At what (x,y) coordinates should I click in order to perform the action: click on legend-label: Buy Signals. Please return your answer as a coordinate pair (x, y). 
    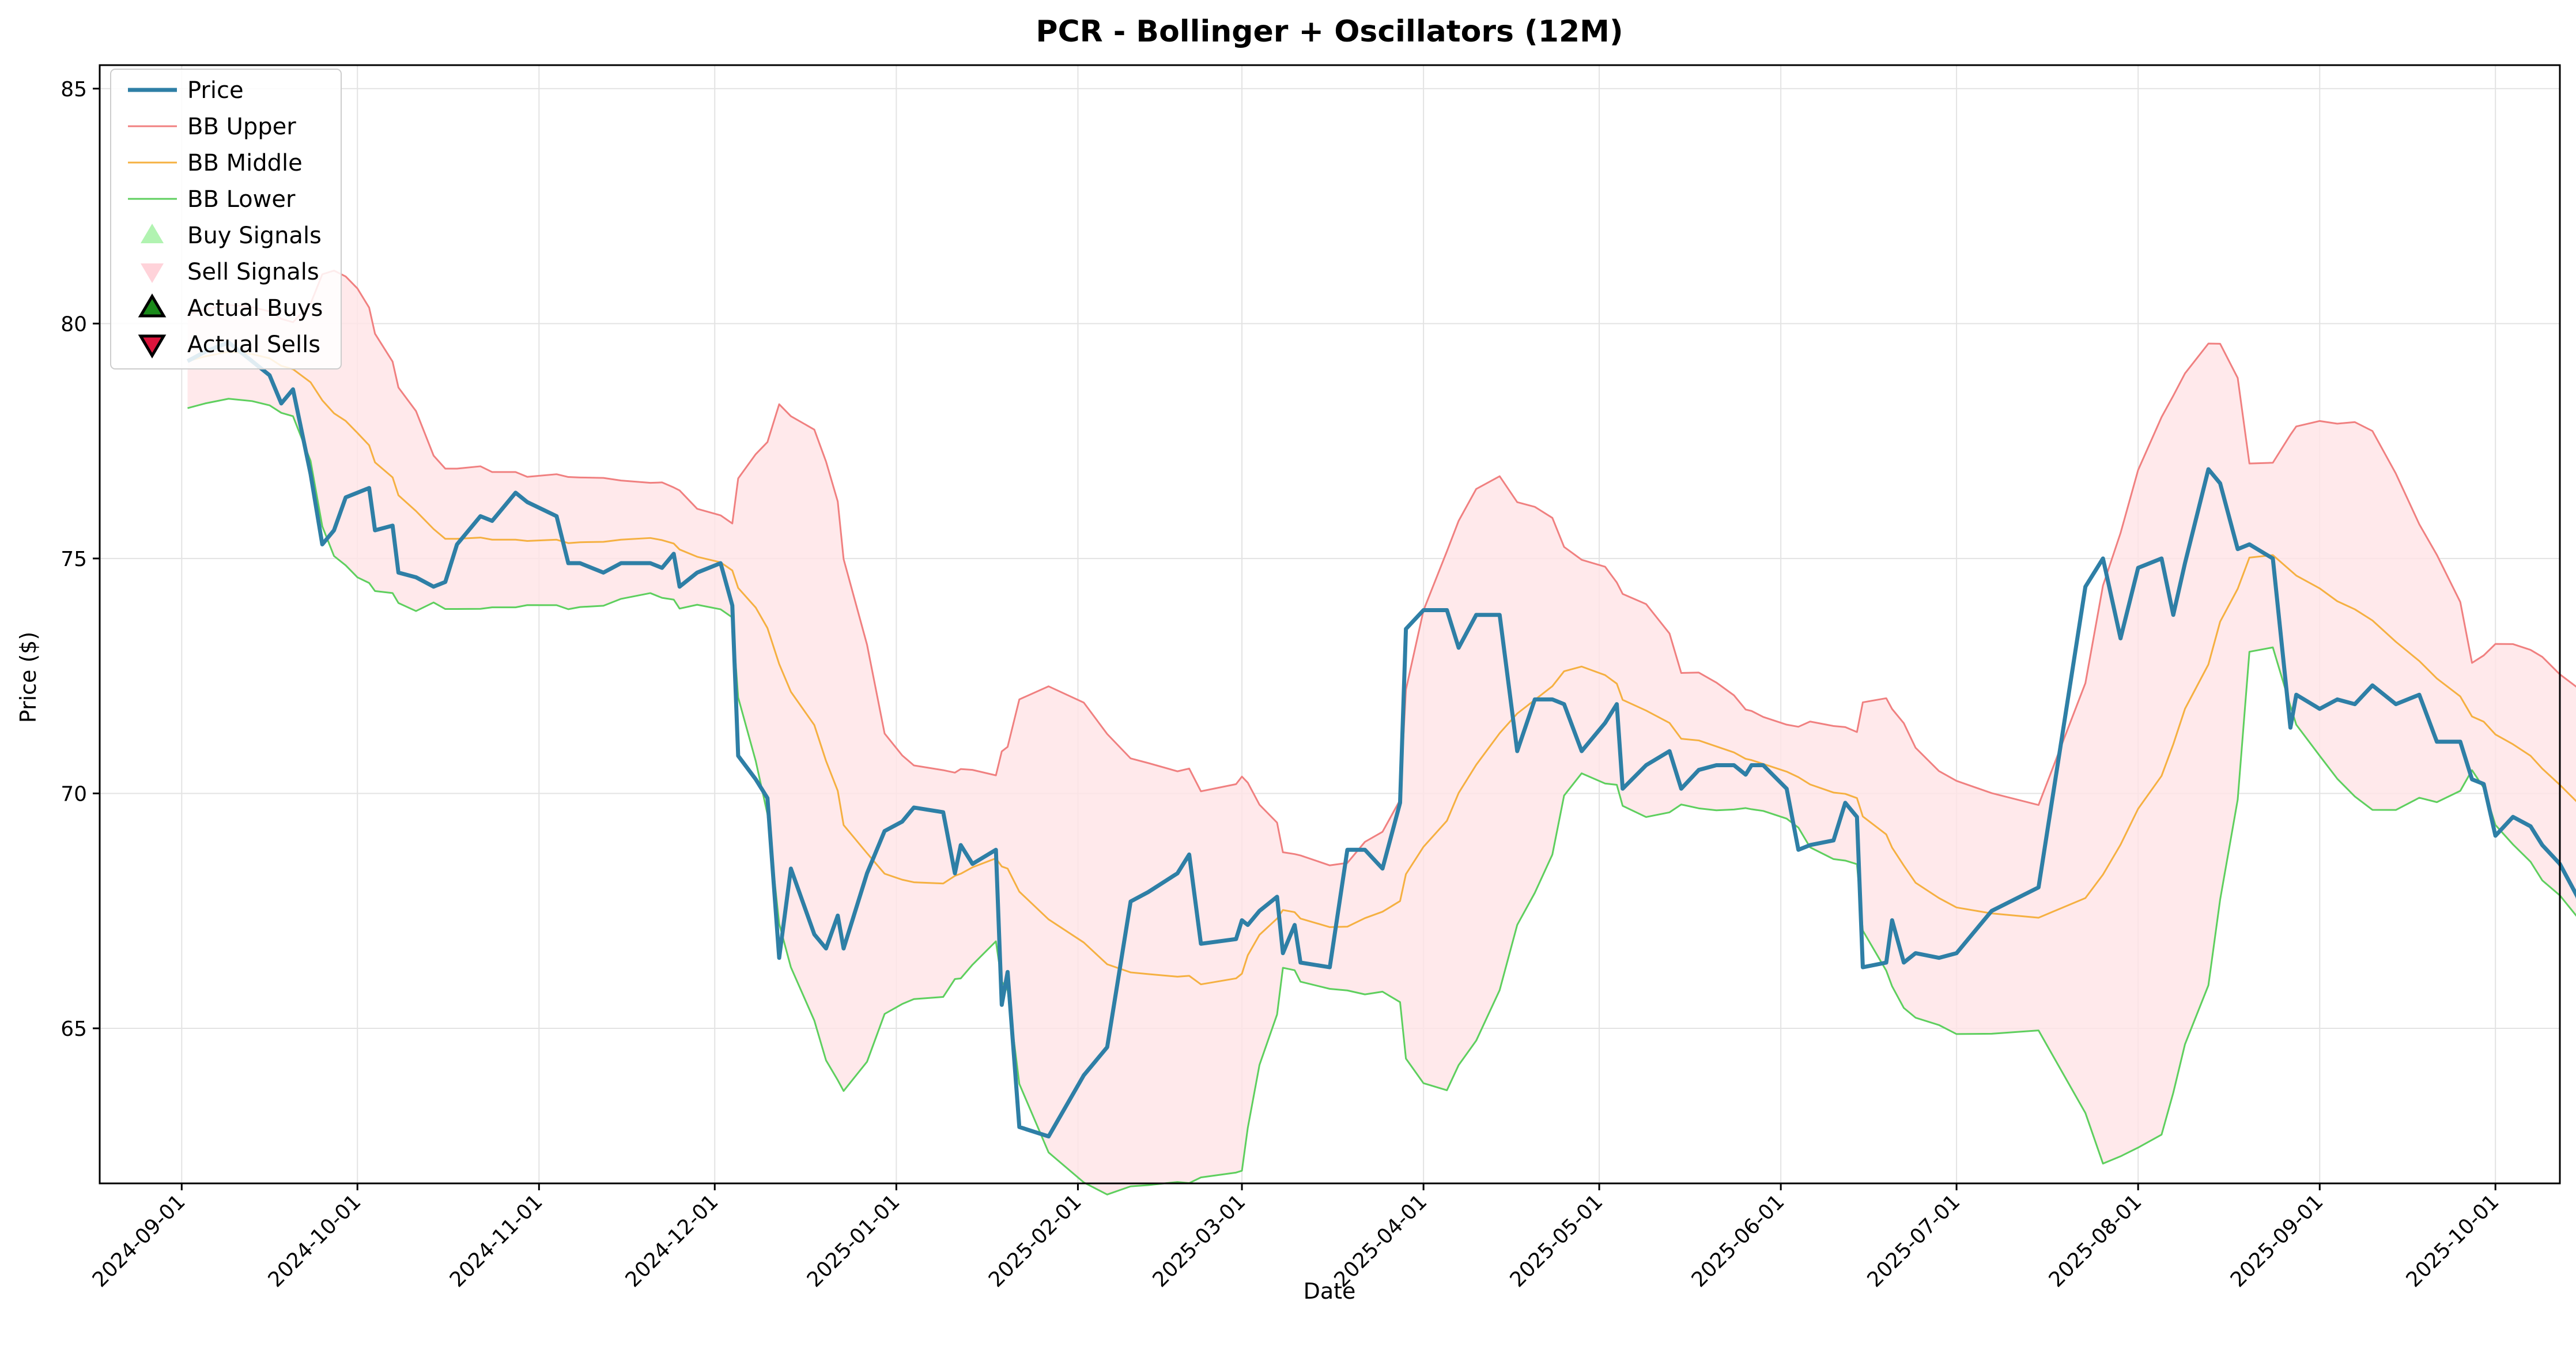
    Looking at the image, I should click on (254, 235).